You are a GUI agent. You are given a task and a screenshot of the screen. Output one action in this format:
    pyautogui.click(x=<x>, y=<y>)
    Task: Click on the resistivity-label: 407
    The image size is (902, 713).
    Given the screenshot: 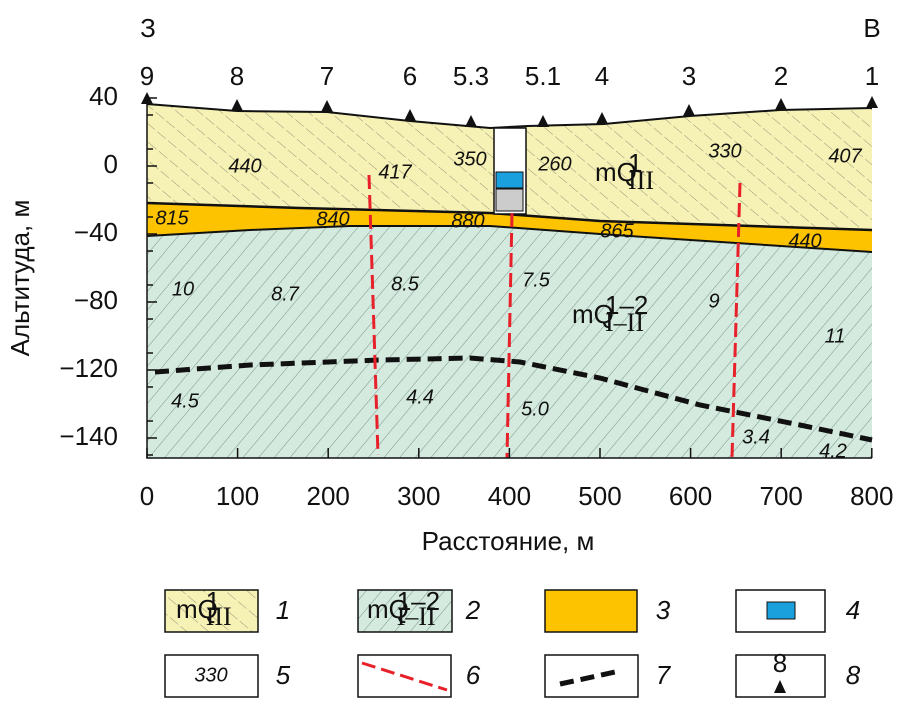 What is the action you would take?
    pyautogui.click(x=845, y=156)
    